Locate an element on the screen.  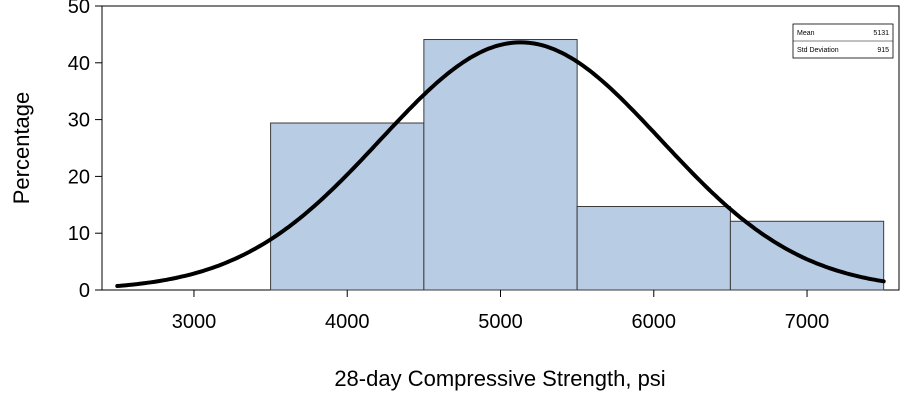
y-axis: 0 10 20 30 40 50 is located at coordinates (85, 151).